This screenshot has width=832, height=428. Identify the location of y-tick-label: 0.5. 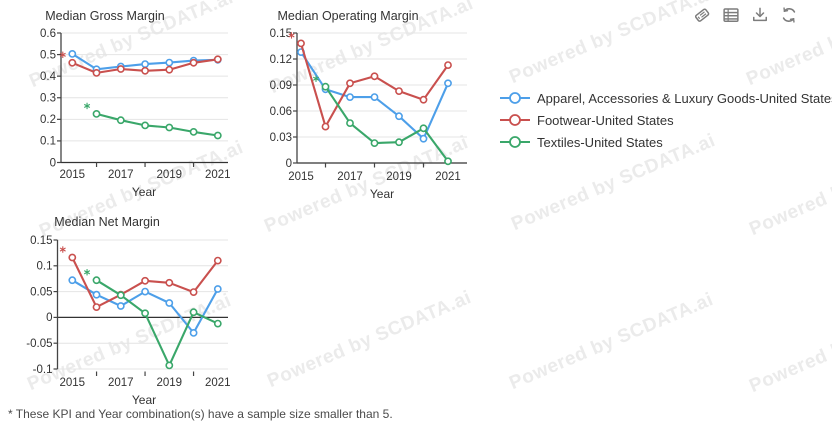
(48, 55).